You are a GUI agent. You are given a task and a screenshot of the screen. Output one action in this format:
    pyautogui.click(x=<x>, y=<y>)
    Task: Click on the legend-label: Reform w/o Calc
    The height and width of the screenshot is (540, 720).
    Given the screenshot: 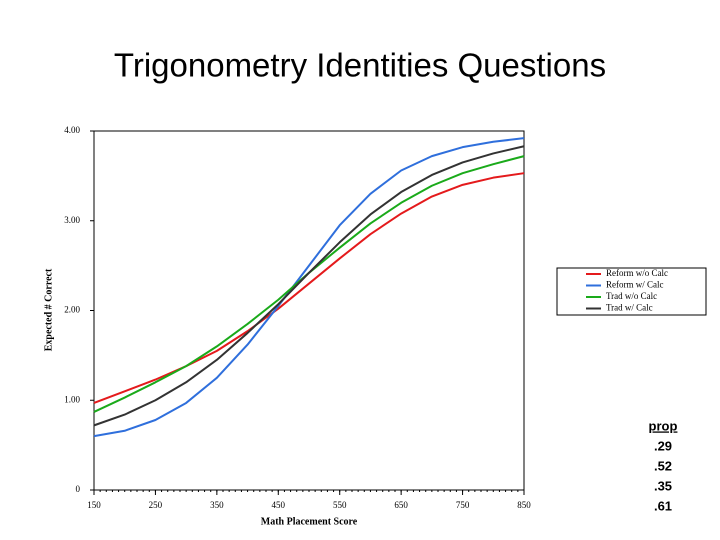 What is the action you would take?
    pyautogui.click(x=637, y=273)
    